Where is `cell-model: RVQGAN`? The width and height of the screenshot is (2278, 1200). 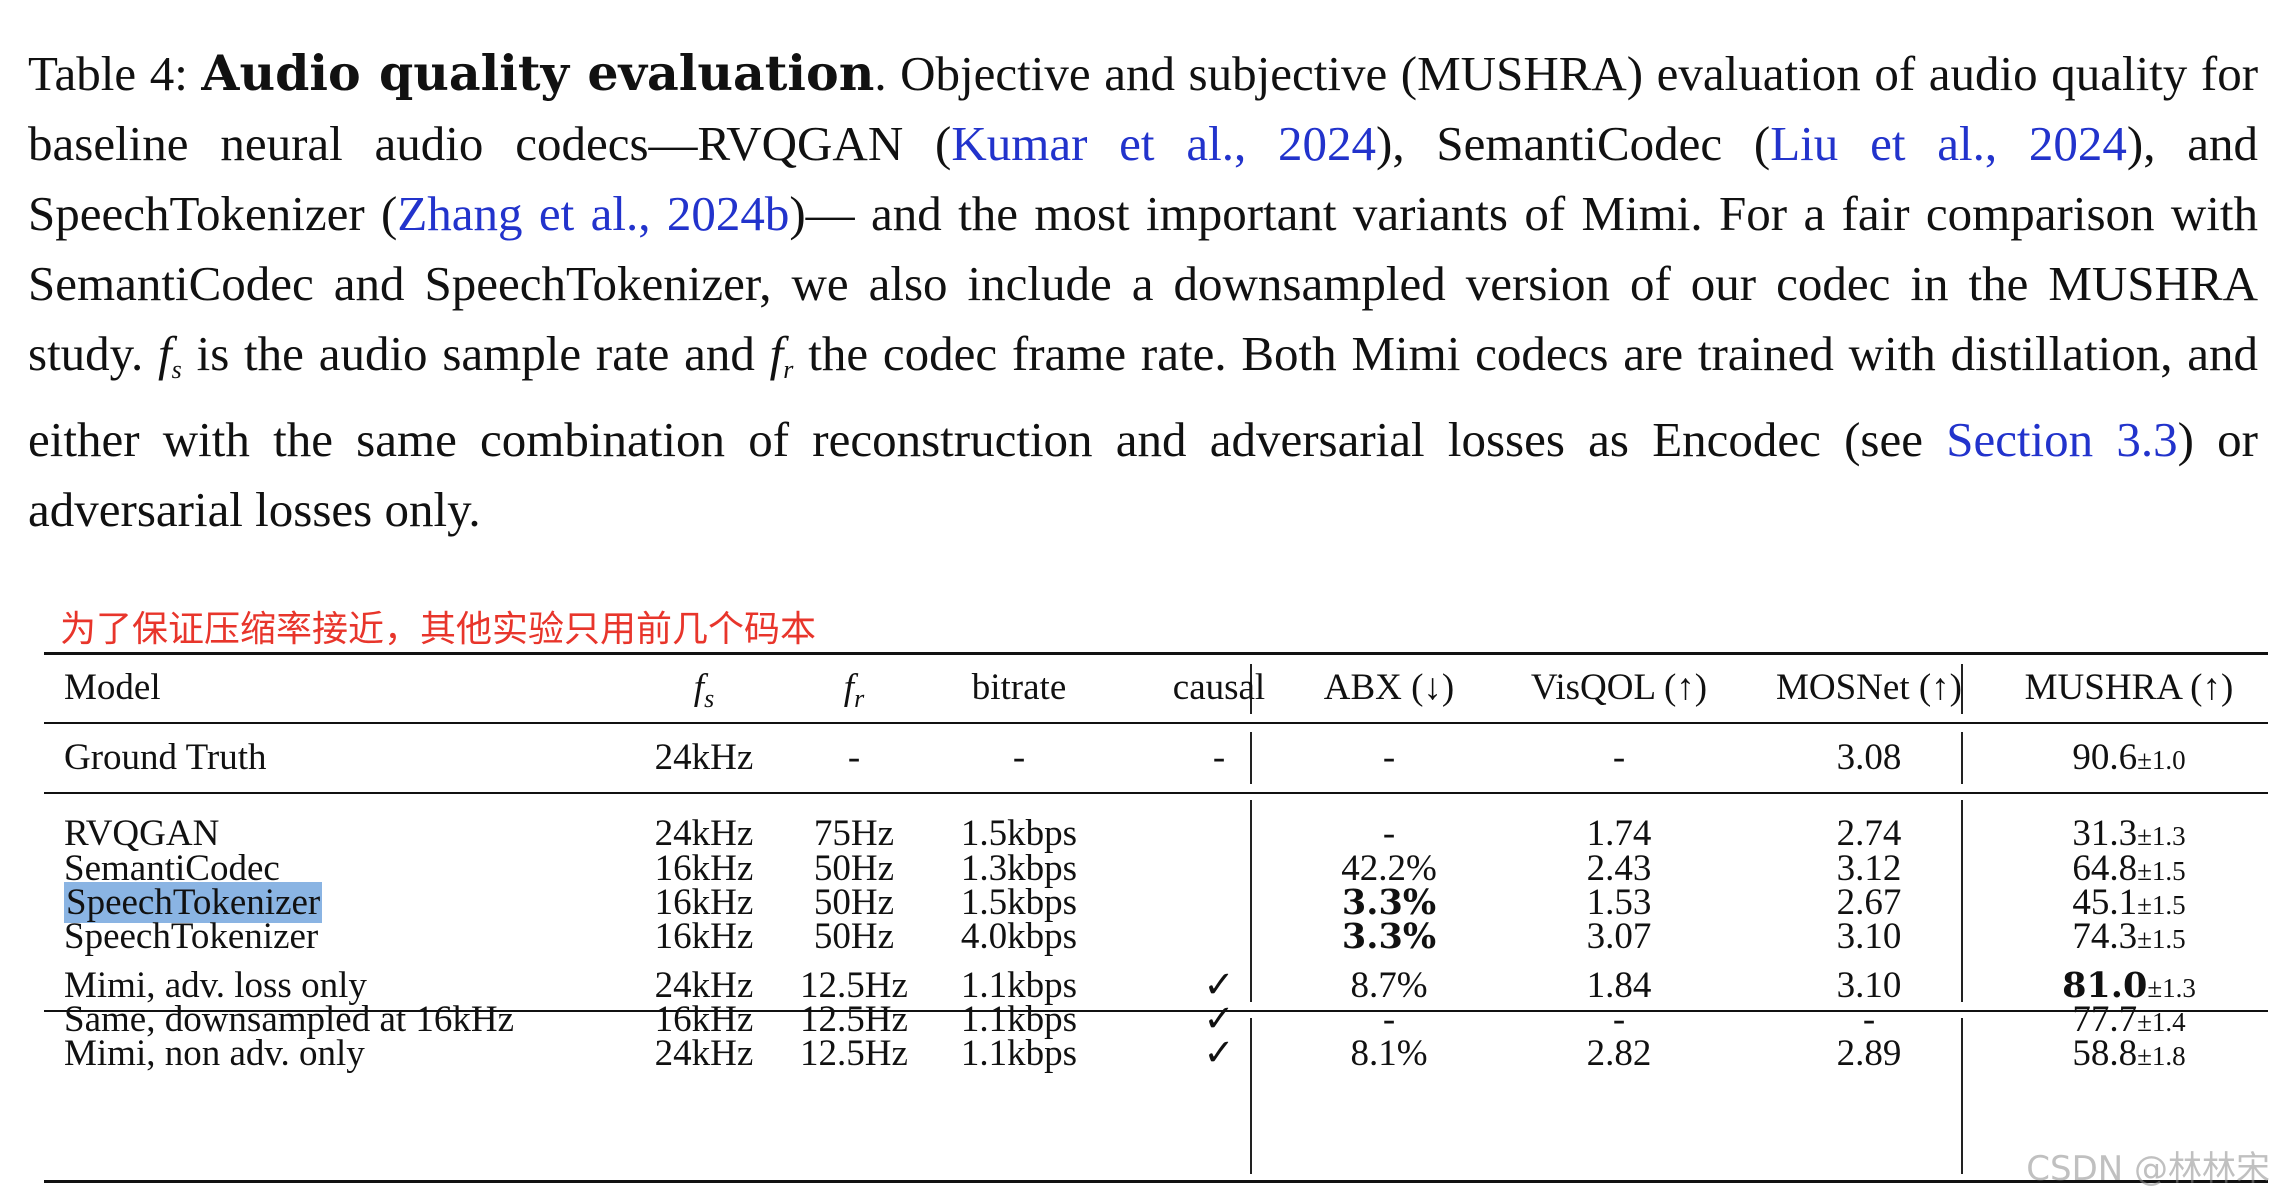
cell-model: RVQGAN is located at coordinates (142, 833).